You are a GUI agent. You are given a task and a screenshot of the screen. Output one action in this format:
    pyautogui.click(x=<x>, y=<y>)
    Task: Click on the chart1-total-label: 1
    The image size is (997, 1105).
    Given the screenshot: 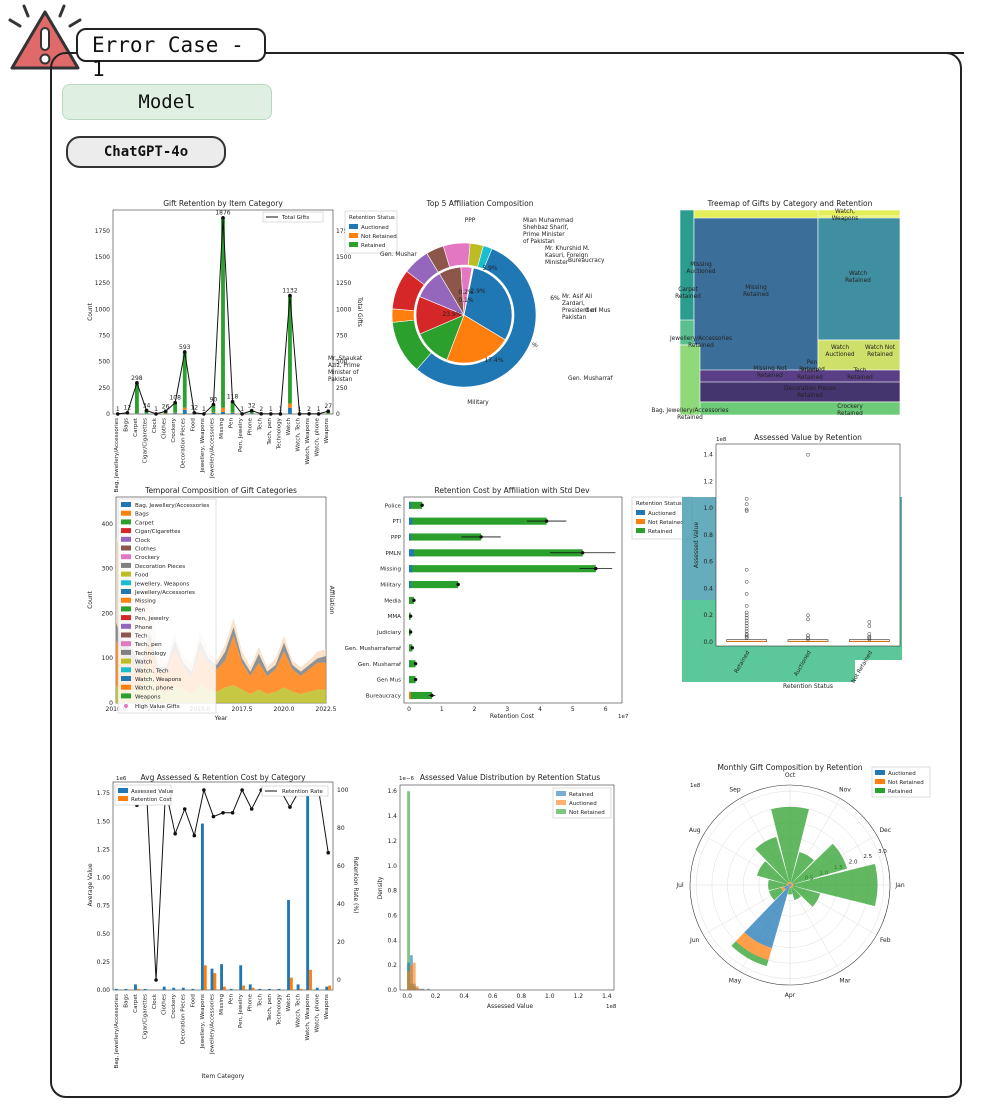 What is the action you would take?
    pyautogui.click(x=300, y=409)
    